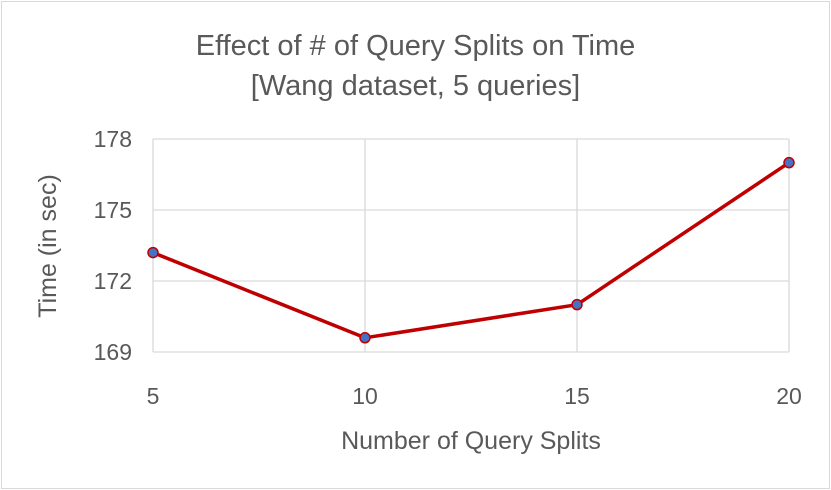  I want to click on x-tick-labels: 5 10 15 20, so click(474, 396).